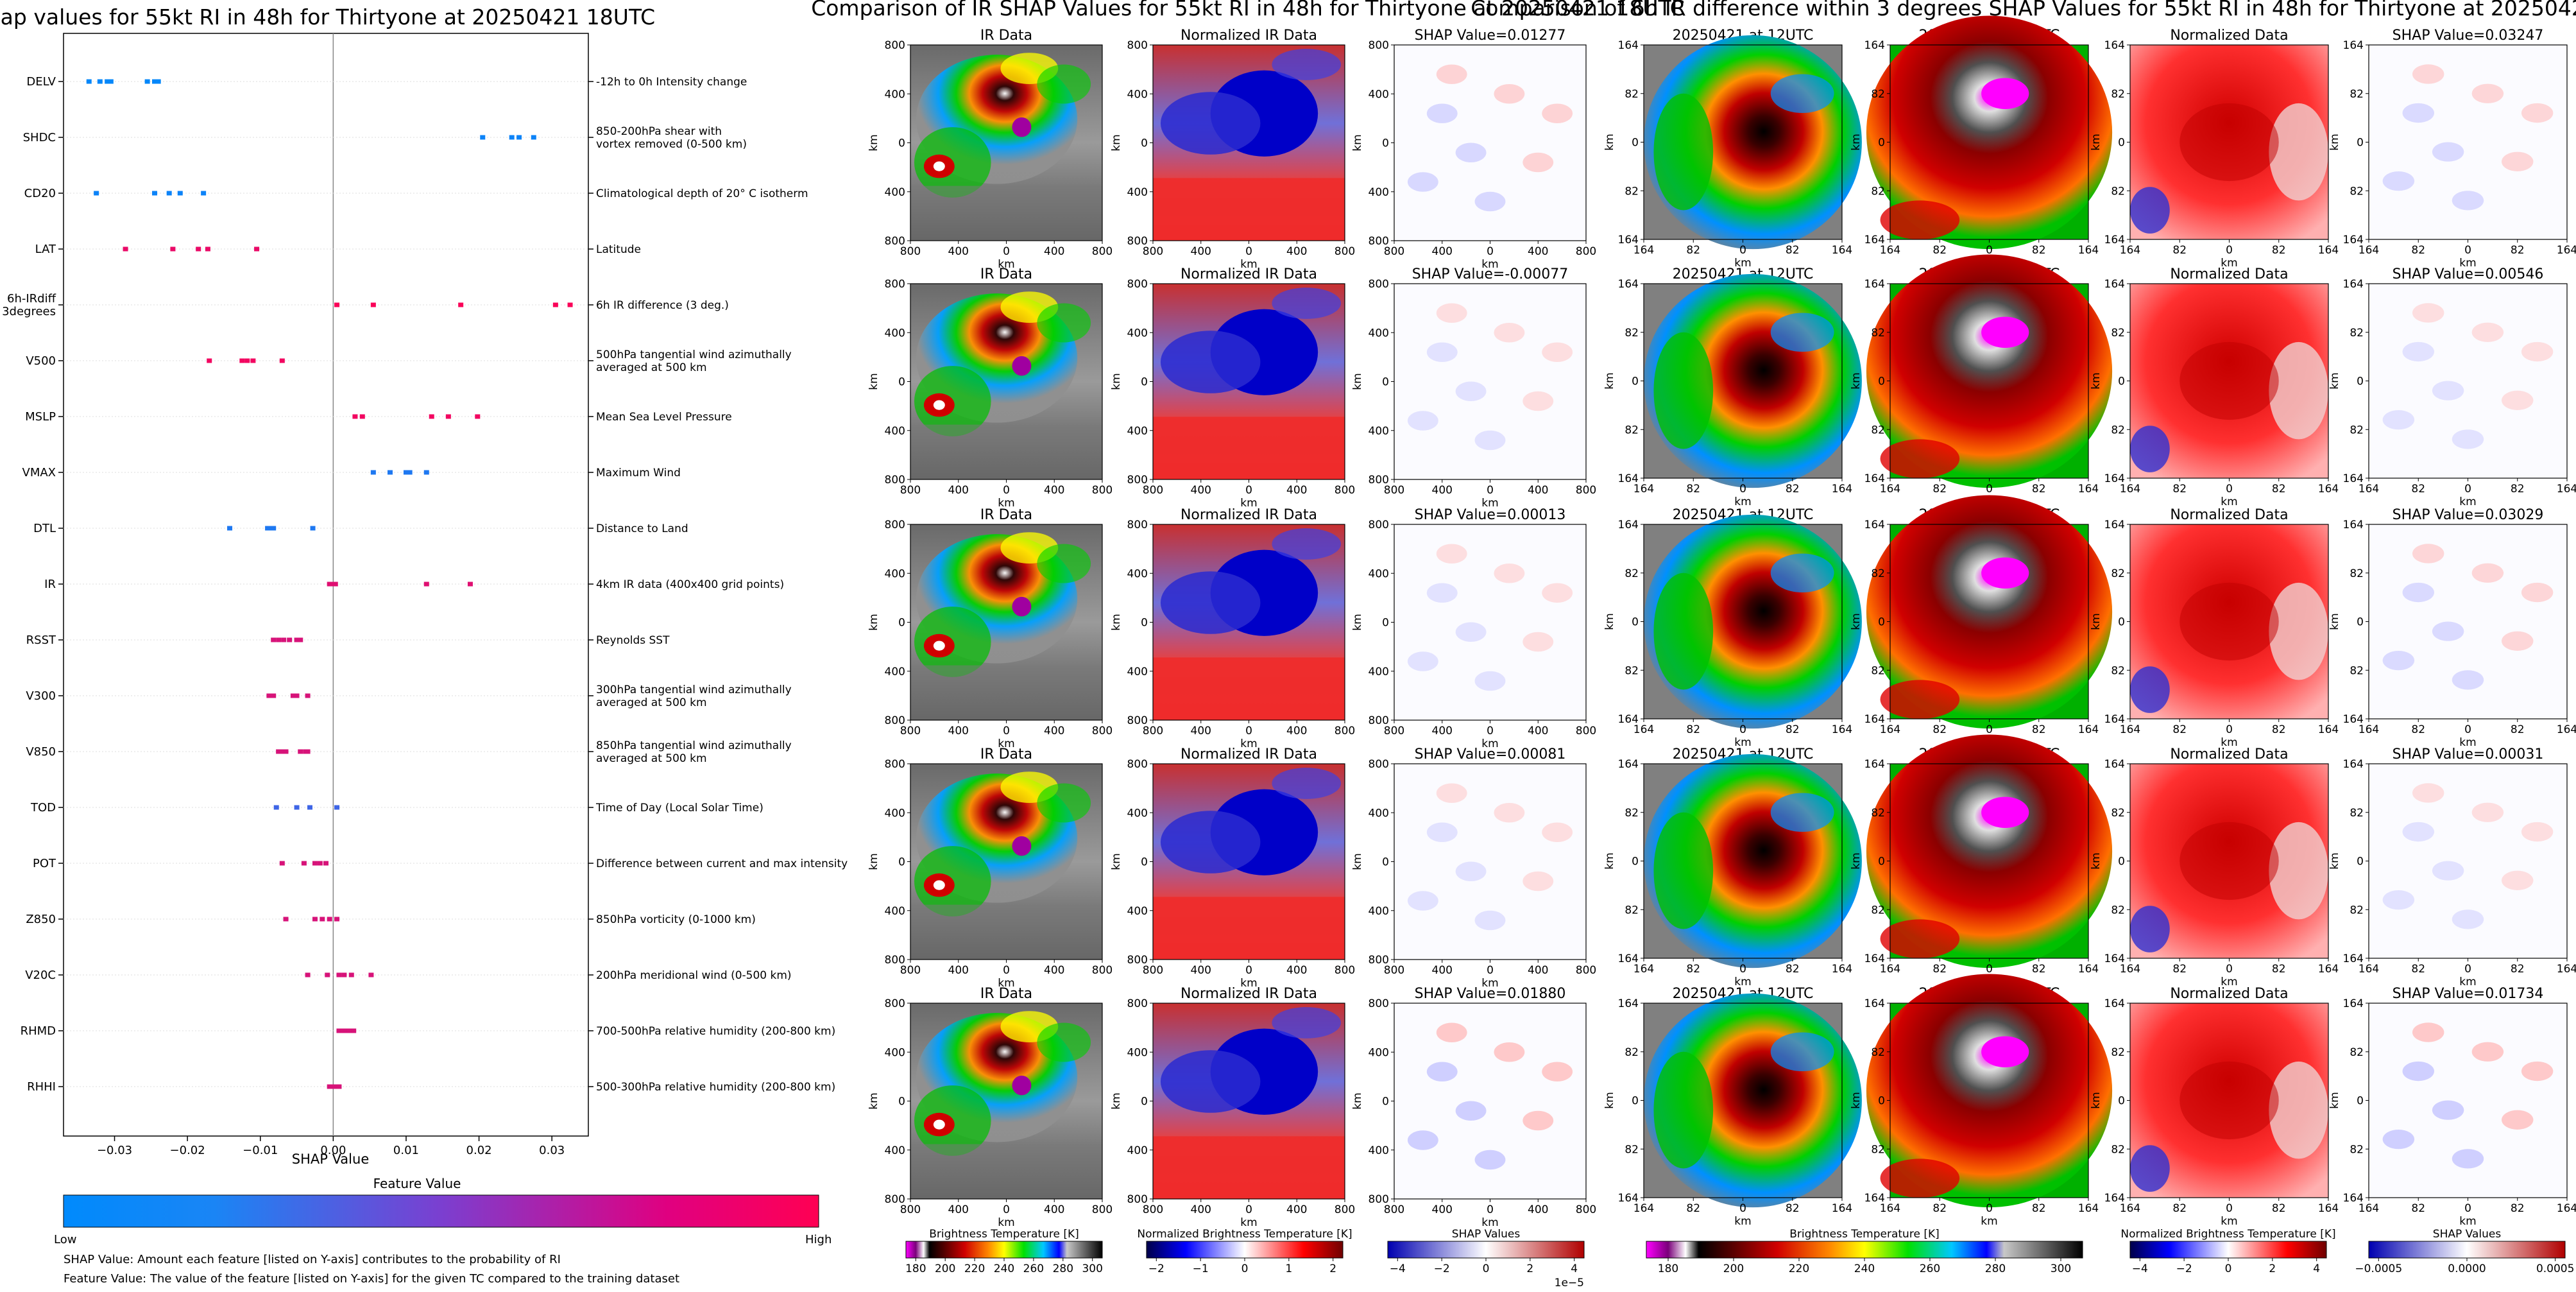 The width and height of the screenshot is (2576, 1292). What do you see at coordinates (1156, 1268) in the screenshot?
I see `colorbar-tick-label: −2` at bounding box center [1156, 1268].